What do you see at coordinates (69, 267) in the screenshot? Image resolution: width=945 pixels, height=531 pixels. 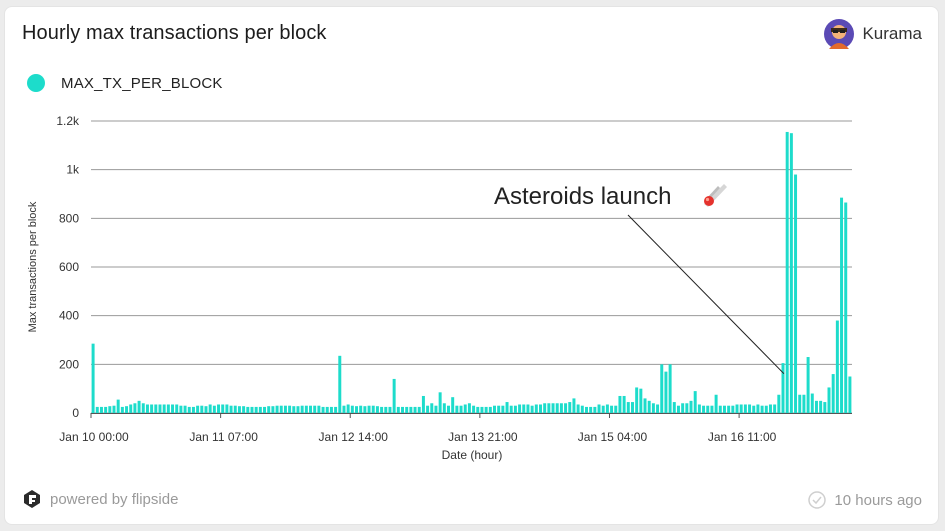 I see `y-tick-label: 600` at bounding box center [69, 267].